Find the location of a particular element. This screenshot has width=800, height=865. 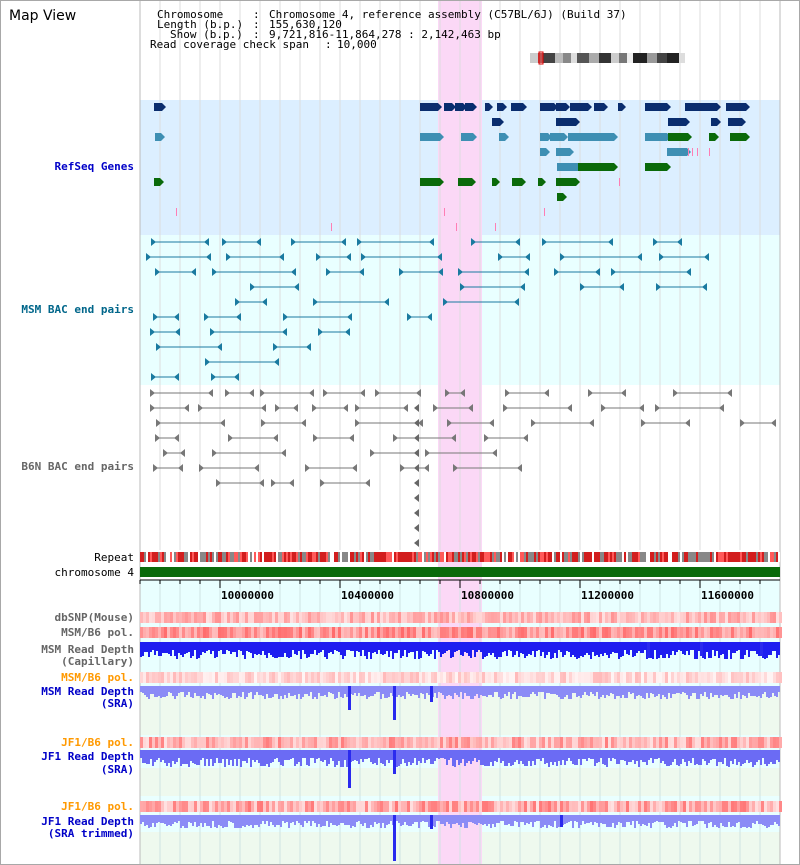

track-label-dbsnp: dbSNP(Mouse) is located at coordinates (94, 617).